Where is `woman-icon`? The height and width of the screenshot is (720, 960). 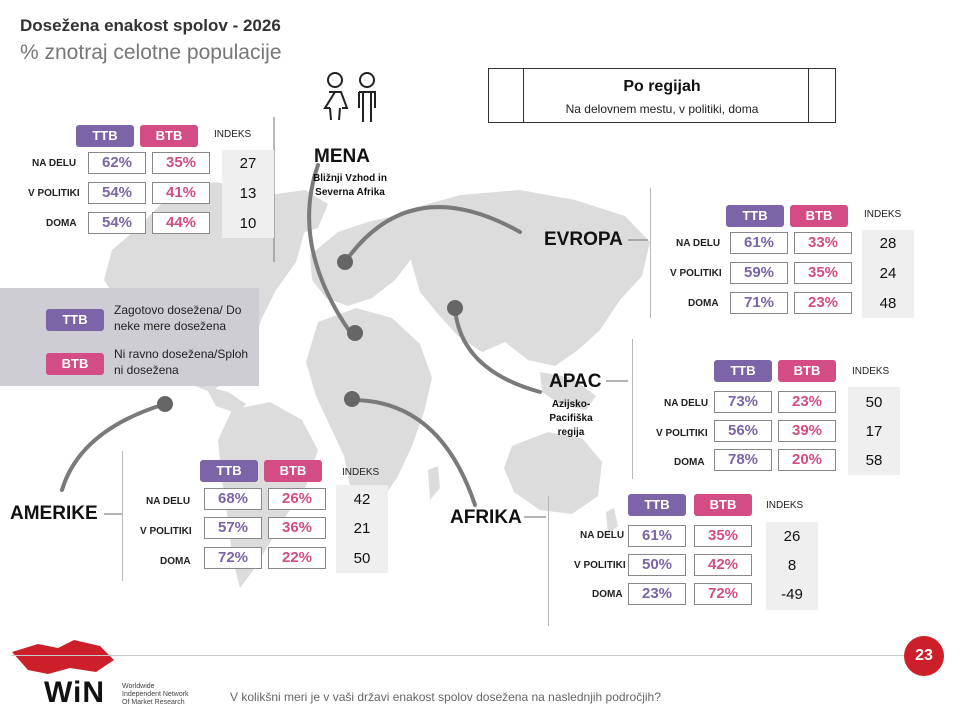
woman-icon is located at coordinates (336, 96).